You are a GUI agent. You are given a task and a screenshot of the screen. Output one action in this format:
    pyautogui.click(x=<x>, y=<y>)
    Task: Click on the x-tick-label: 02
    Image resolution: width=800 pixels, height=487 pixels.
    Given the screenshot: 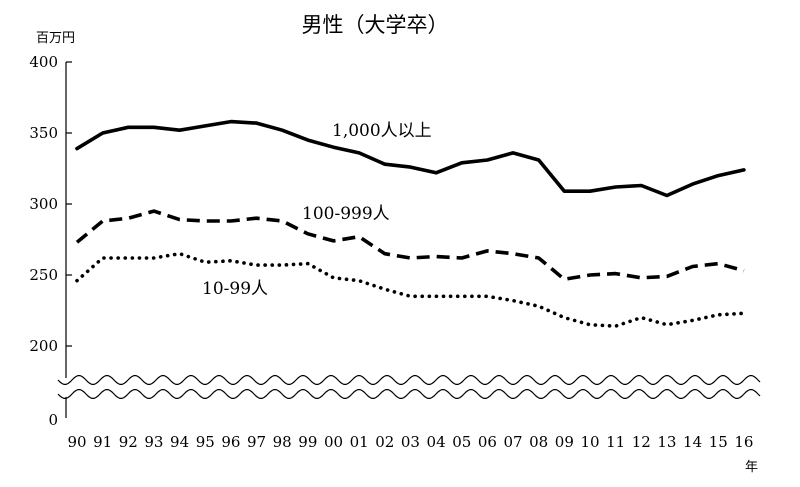 What is the action you would take?
    pyautogui.click(x=384, y=442)
    